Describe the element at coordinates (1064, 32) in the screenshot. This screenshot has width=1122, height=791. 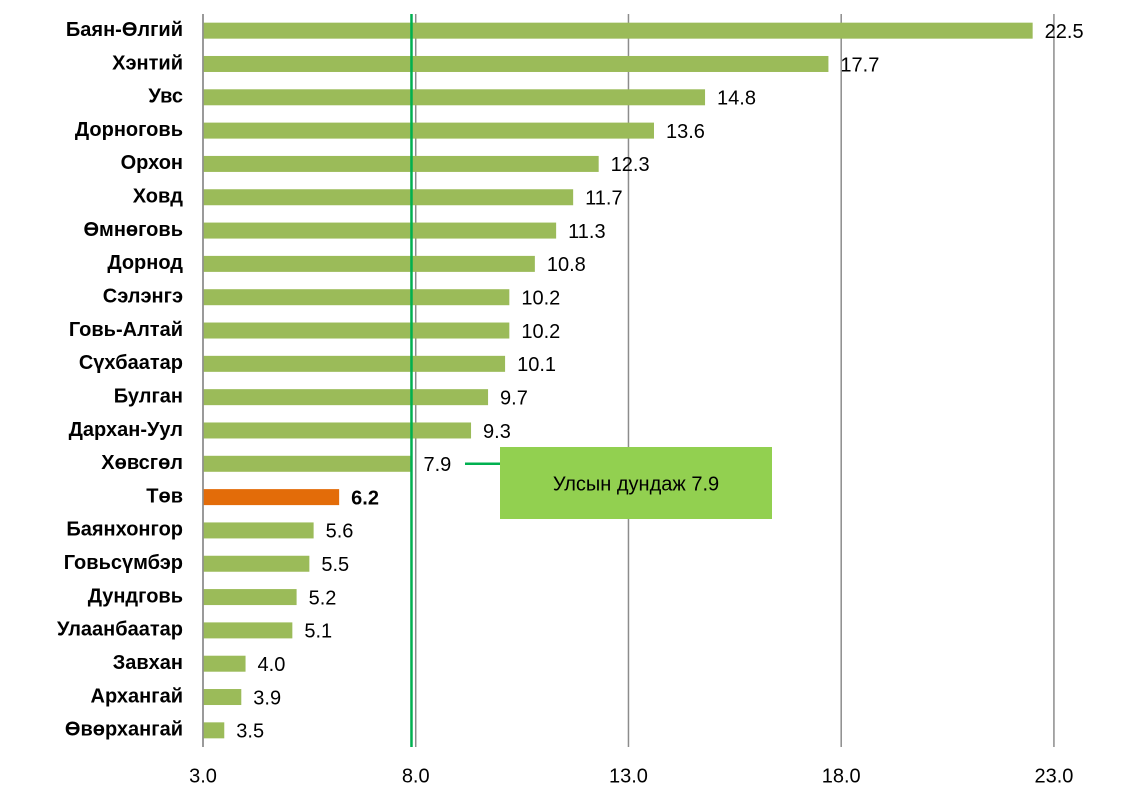
I see `data-label: 22.5` at that location.